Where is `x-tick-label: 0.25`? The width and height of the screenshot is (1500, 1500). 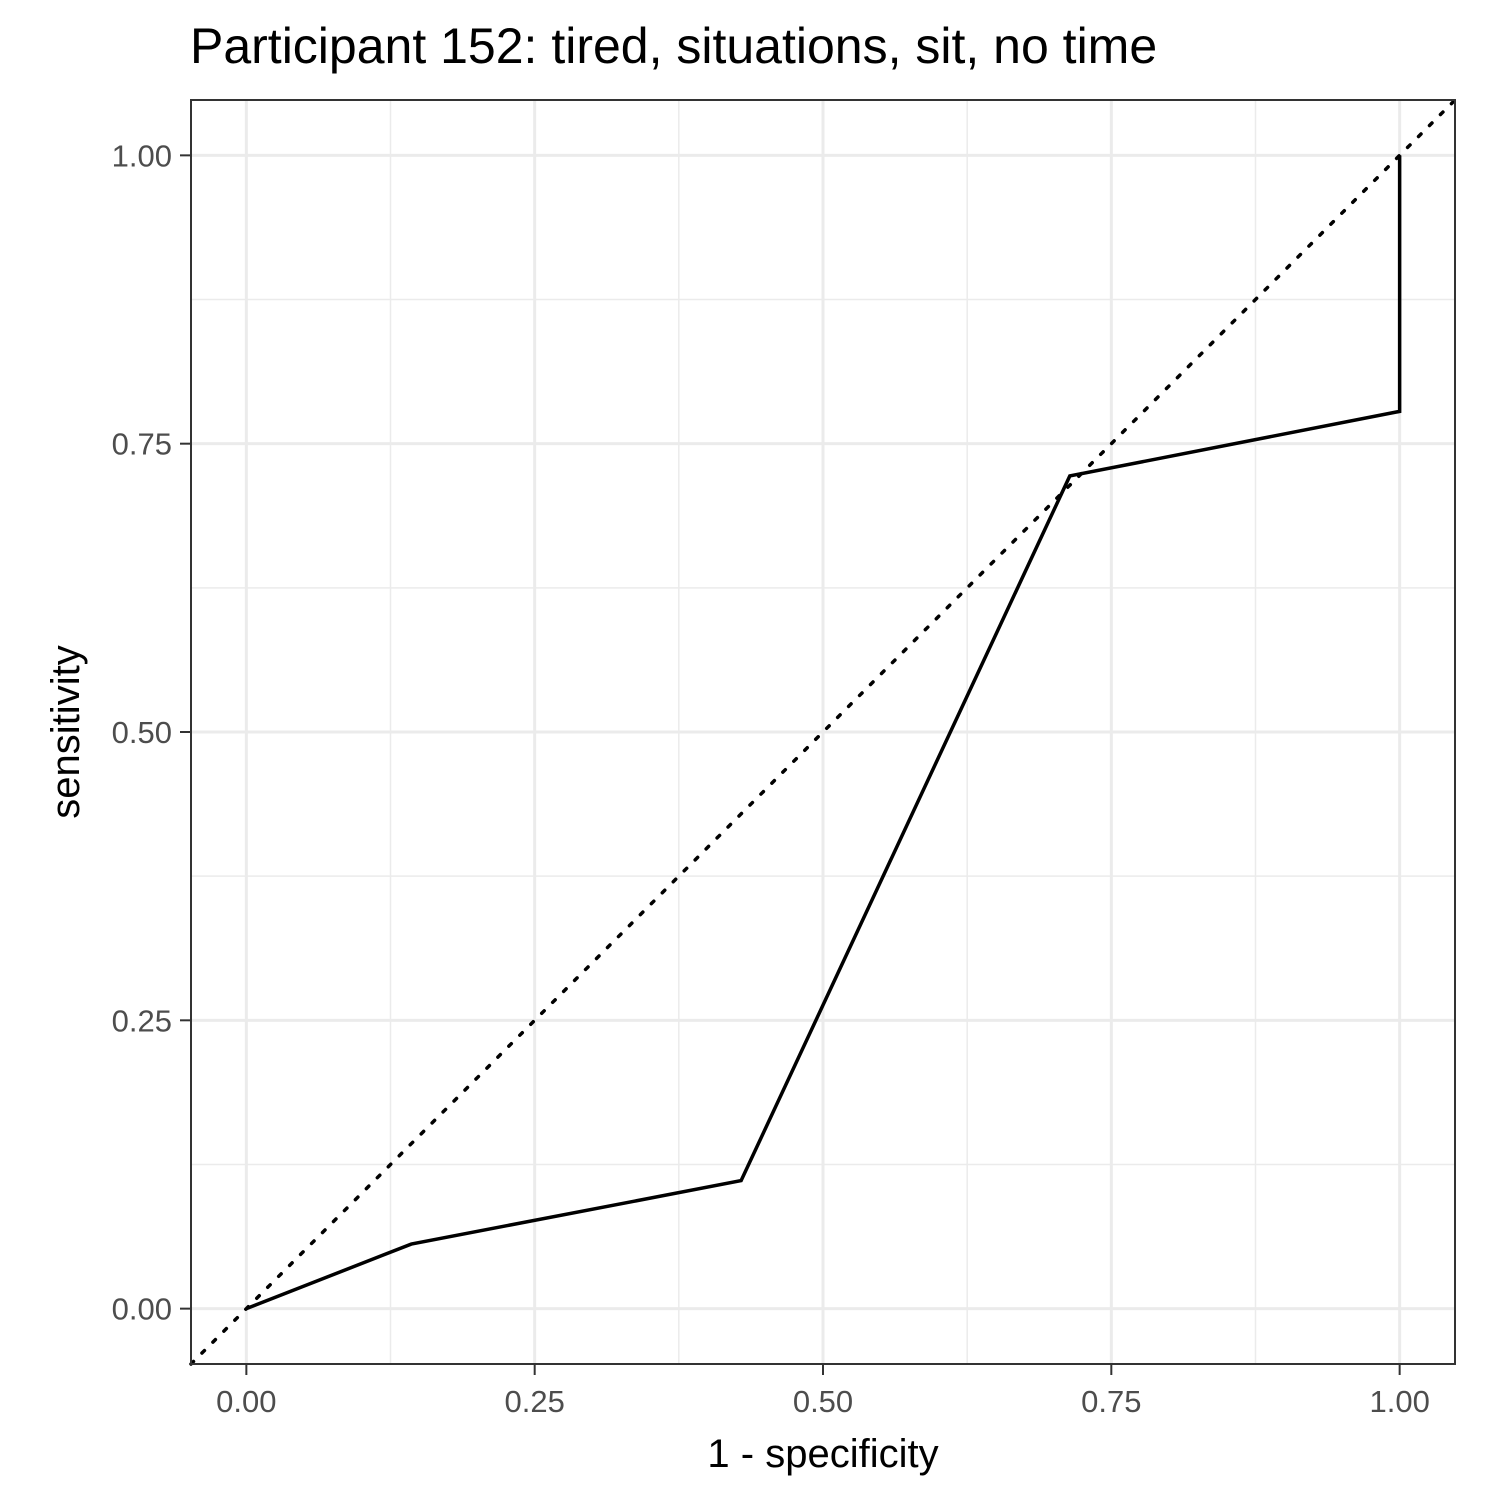 x-tick-label: 0.25 is located at coordinates (535, 1401).